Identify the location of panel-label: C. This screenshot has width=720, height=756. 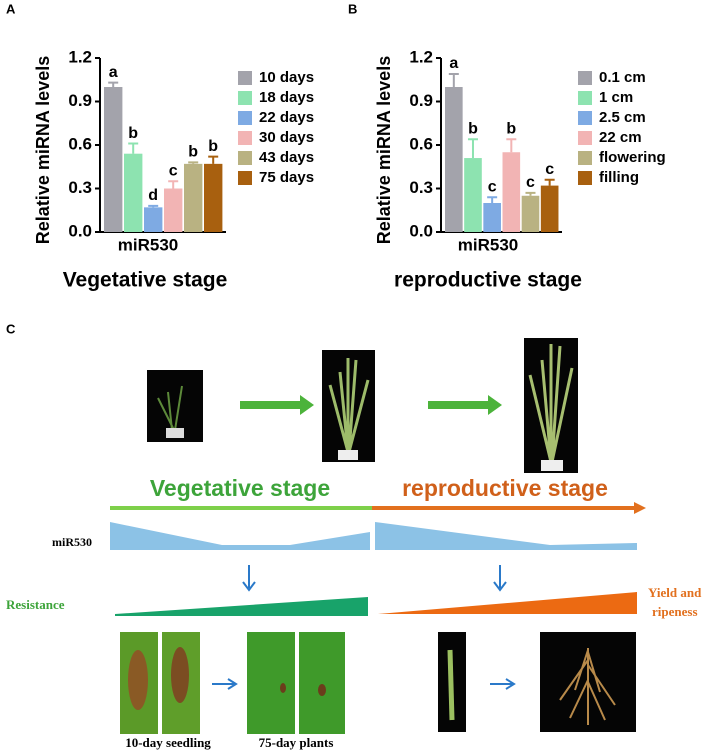
(11, 328).